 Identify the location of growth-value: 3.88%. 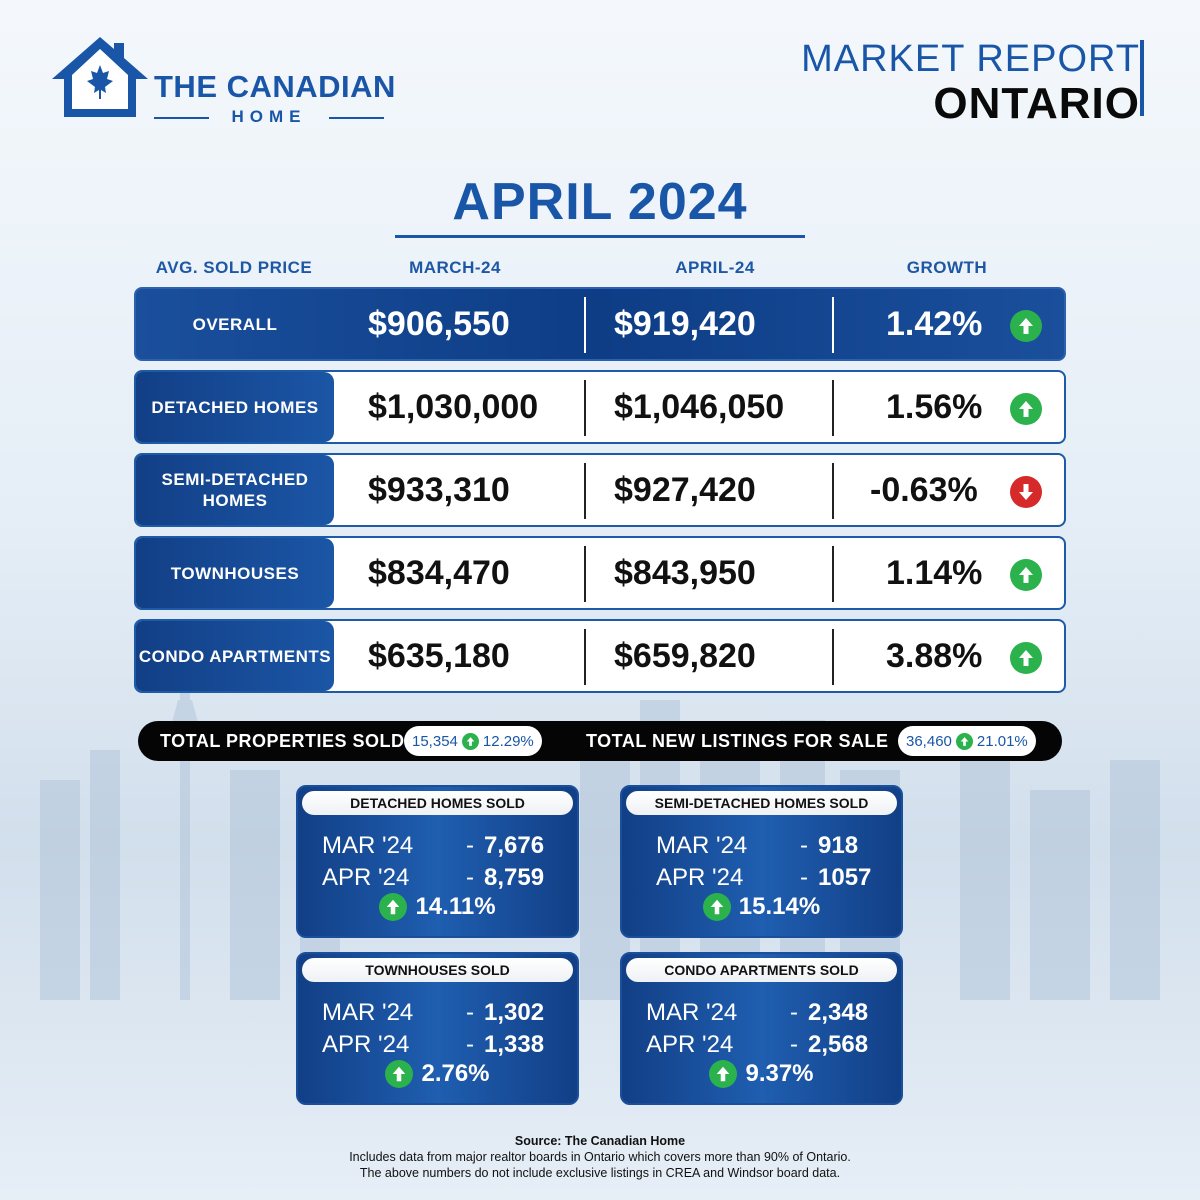
(934, 655).